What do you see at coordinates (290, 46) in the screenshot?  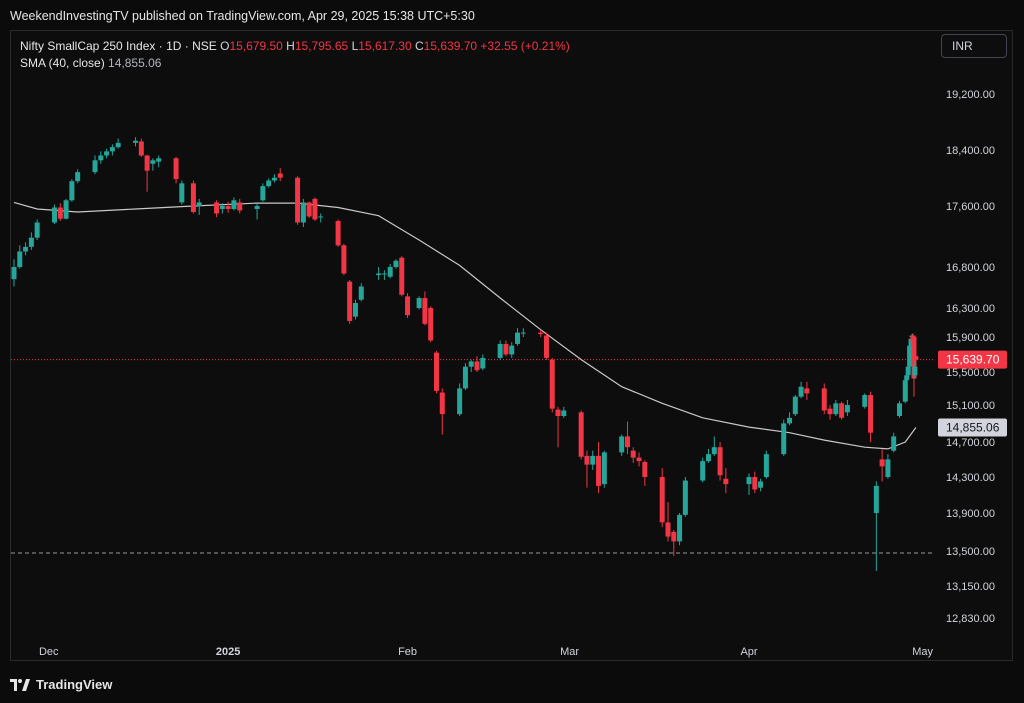 I see `legend-high-key: H` at bounding box center [290, 46].